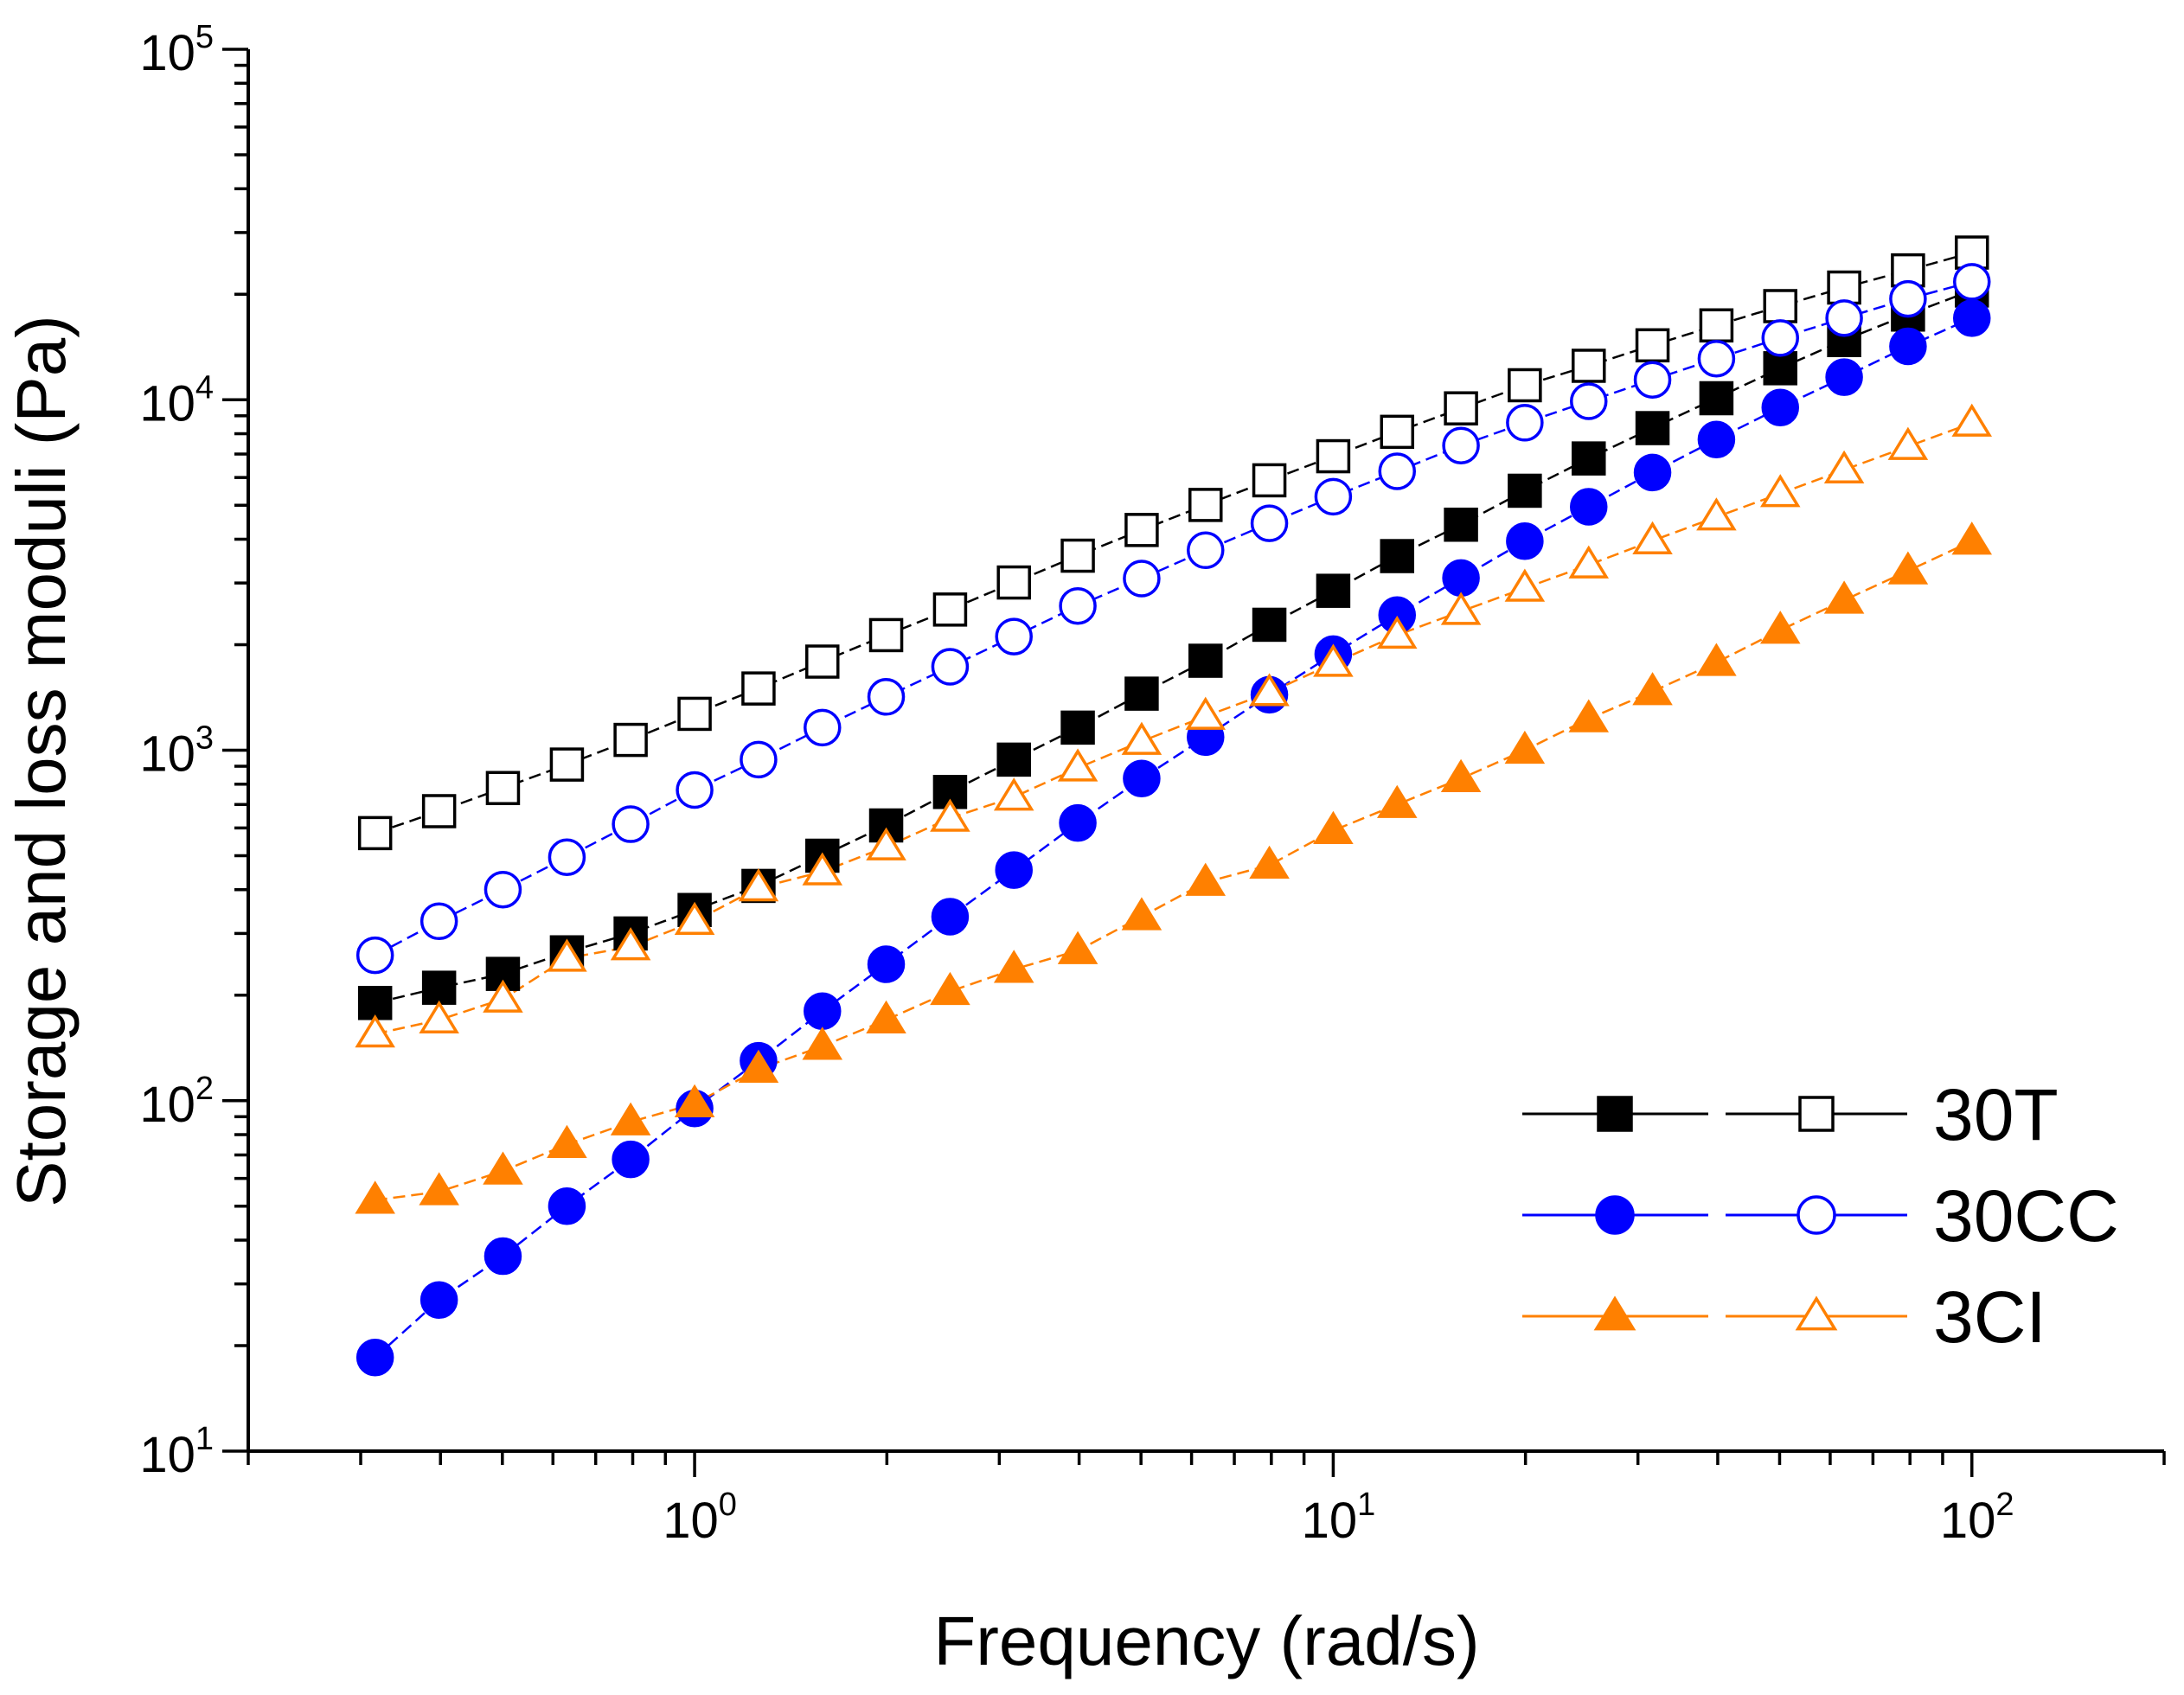 This screenshot has width=2184, height=1695. I want to click on y-tick-label: 10⁵, so click(176, 50).